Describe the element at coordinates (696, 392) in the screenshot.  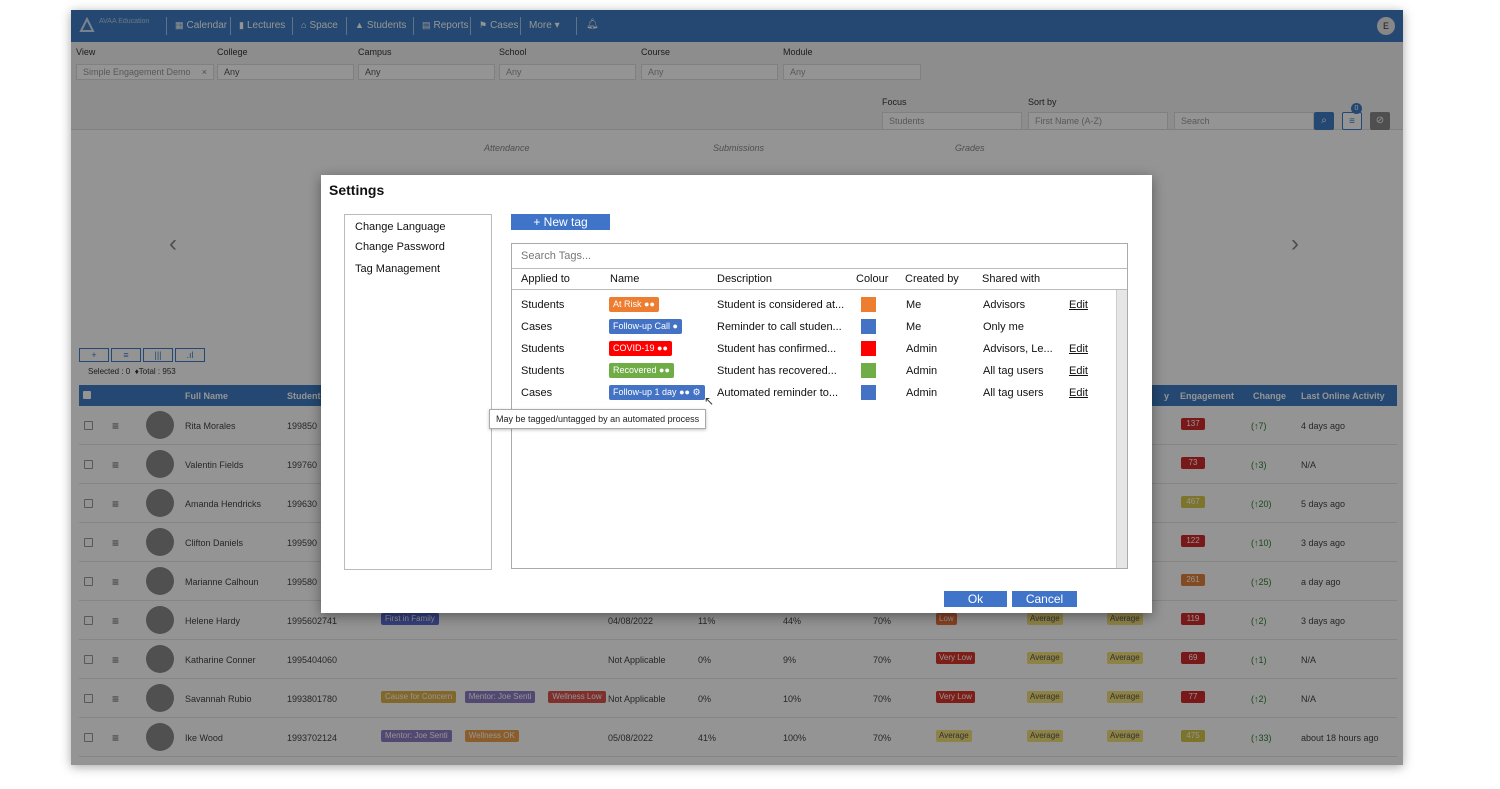
I see `gear-icon: ⚙` at that location.